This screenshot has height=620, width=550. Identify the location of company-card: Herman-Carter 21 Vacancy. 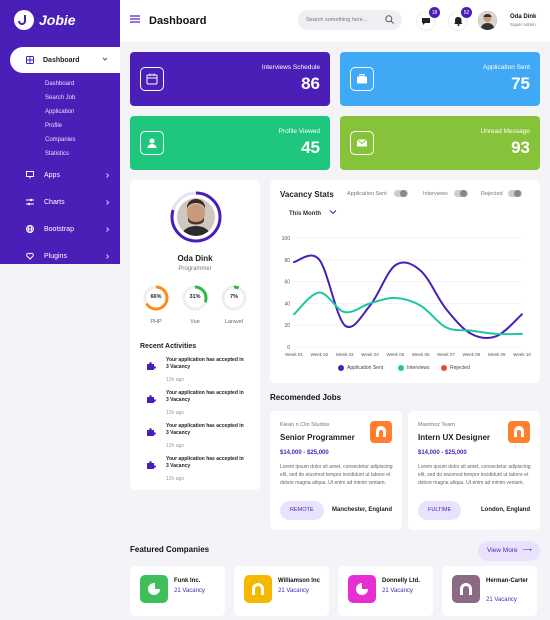
(489, 591).